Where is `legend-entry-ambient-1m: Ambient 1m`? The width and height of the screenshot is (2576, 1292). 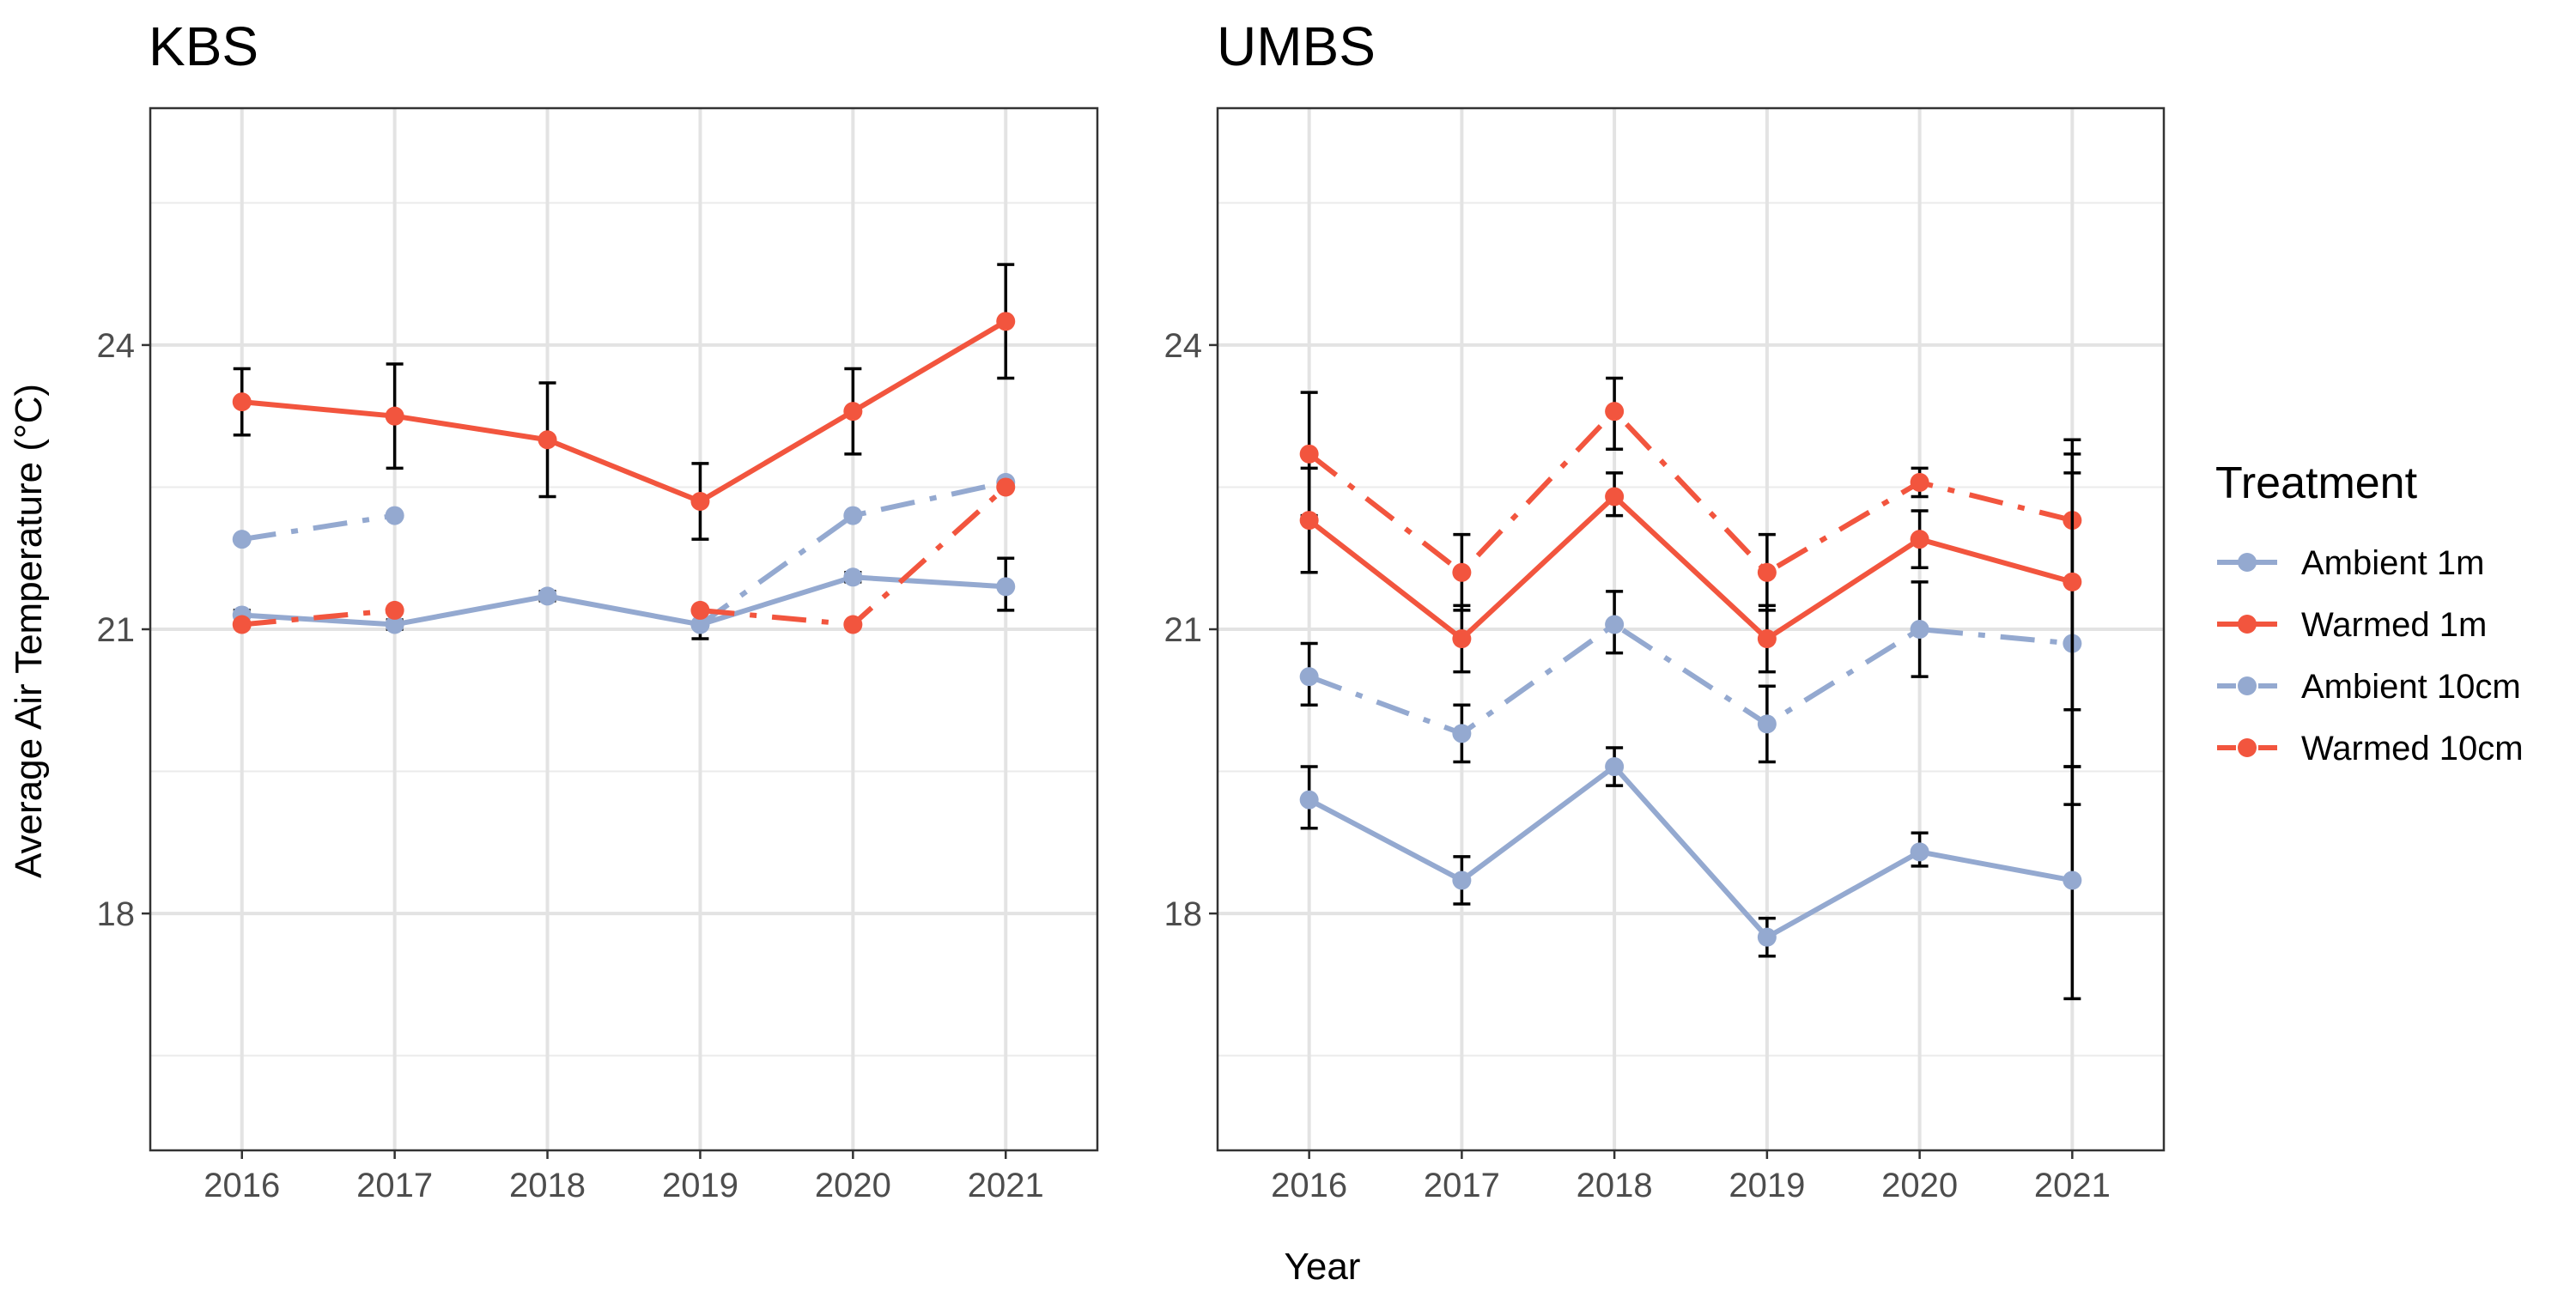 legend-entry-ambient-1m: Ambient 1m is located at coordinates (2350, 563).